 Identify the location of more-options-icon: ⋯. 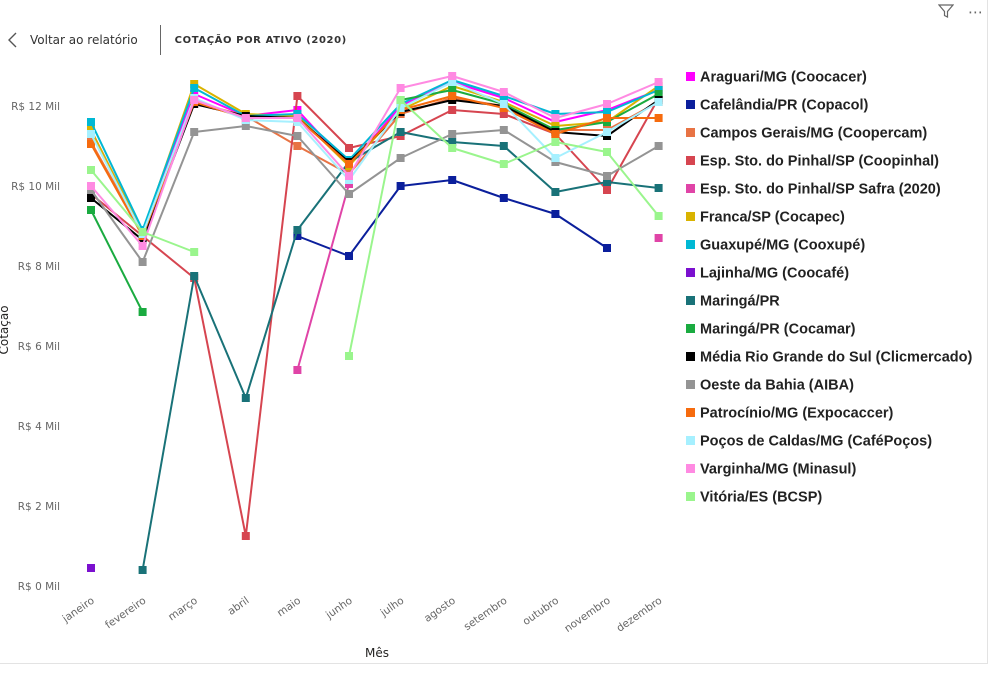
(975, 12).